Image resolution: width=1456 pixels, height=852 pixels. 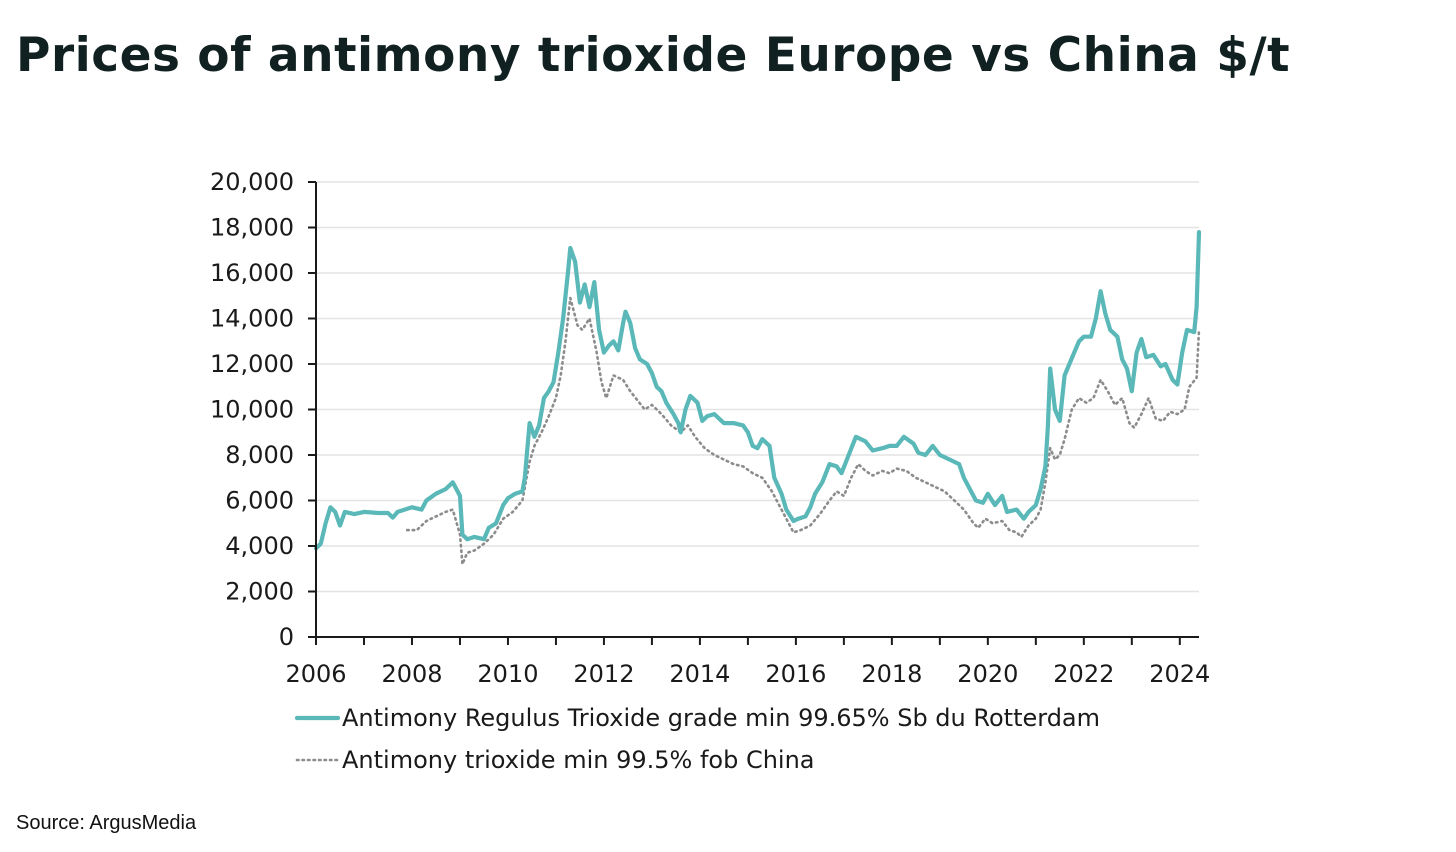 What do you see at coordinates (252, 273) in the screenshot?
I see `y-tick-label: 16,000` at bounding box center [252, 273].